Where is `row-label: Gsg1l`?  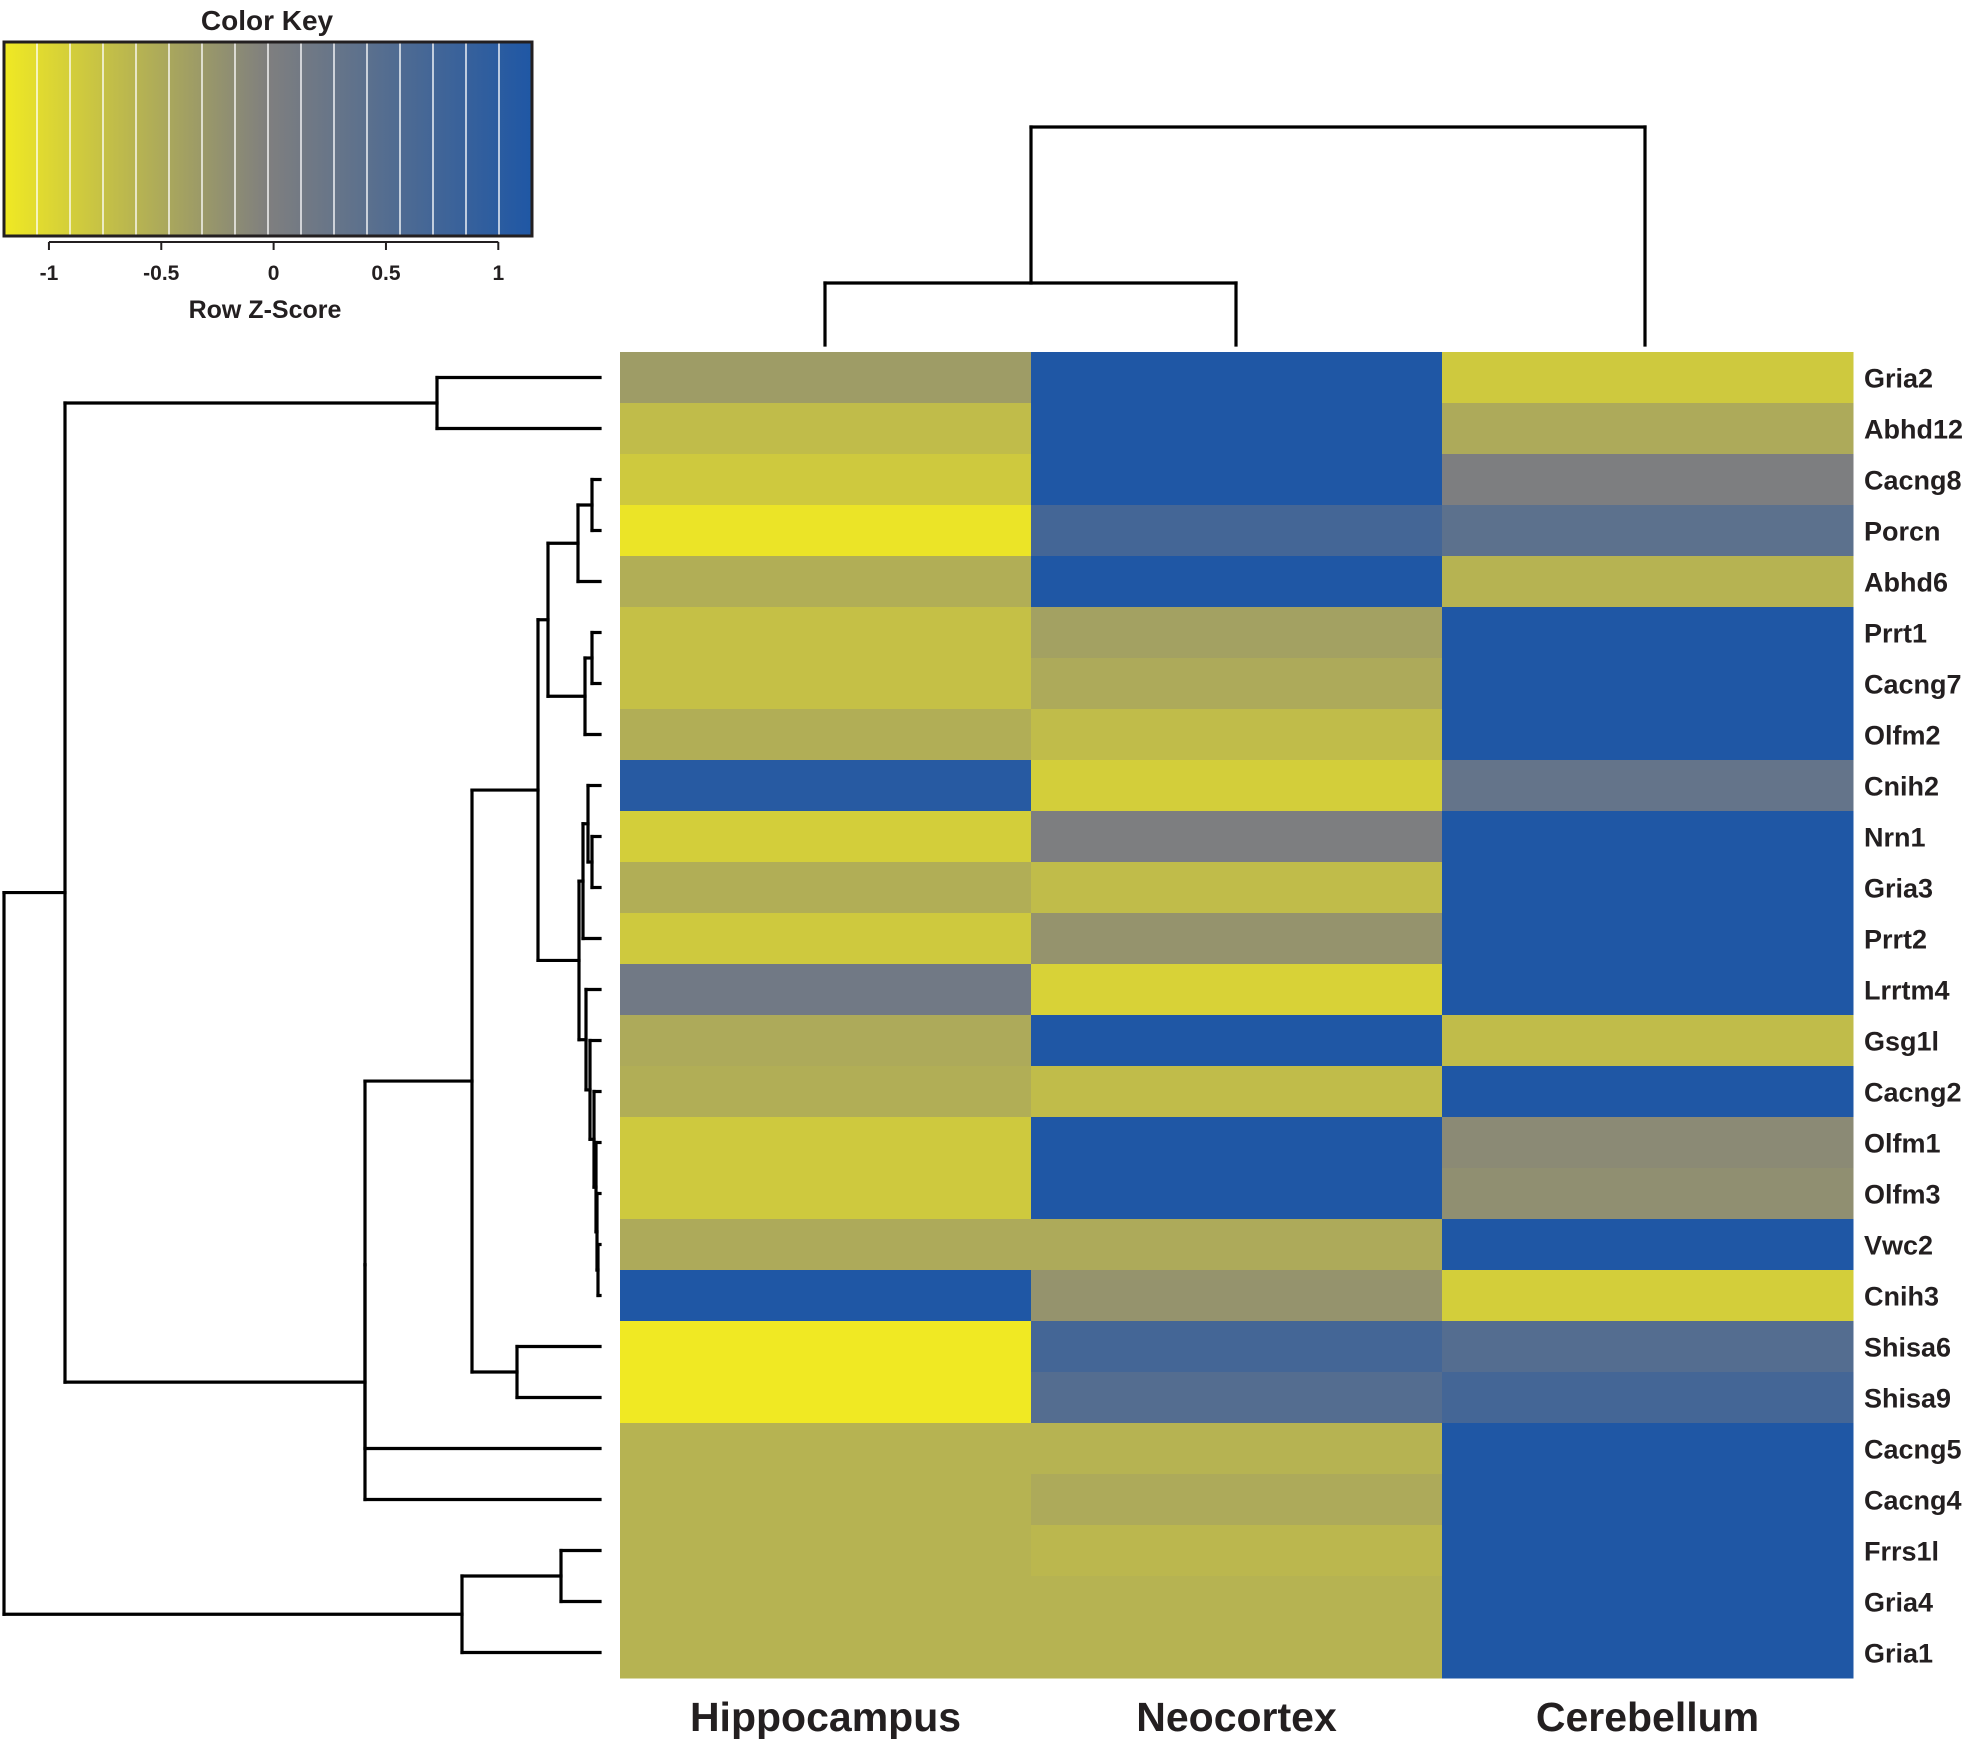
row-label: Gsg1l is located at coordinates (1901, 1042).